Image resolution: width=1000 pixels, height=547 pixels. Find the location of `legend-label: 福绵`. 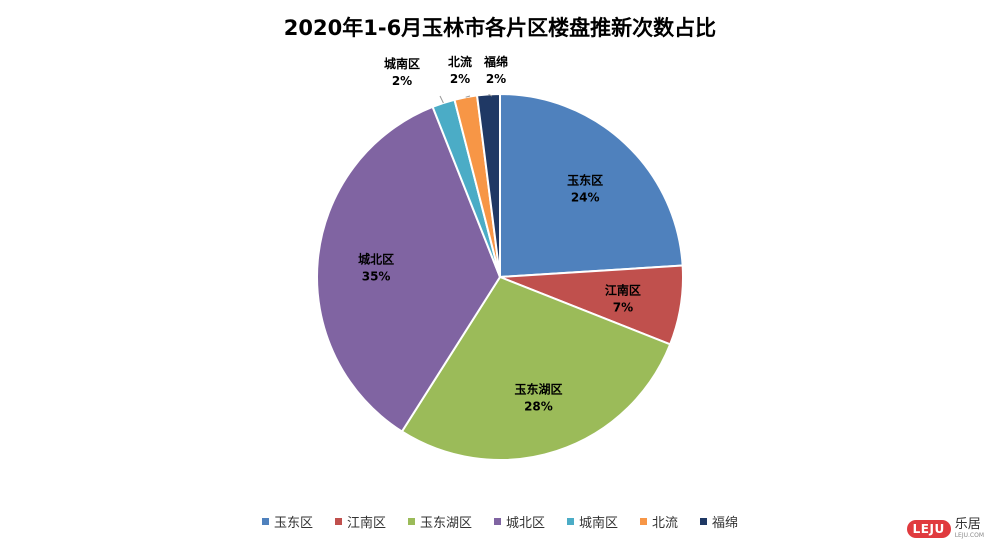

legend-label: 福绵 is located at coordinates (725, 523).